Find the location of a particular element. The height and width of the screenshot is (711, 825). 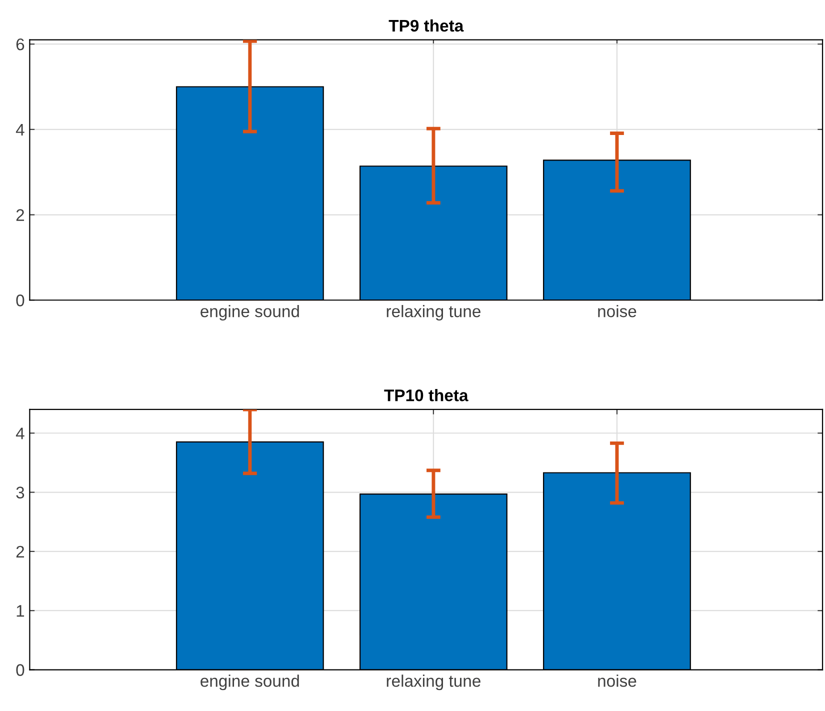

y-tick-label: 6 is located at coordinates (20, 44).